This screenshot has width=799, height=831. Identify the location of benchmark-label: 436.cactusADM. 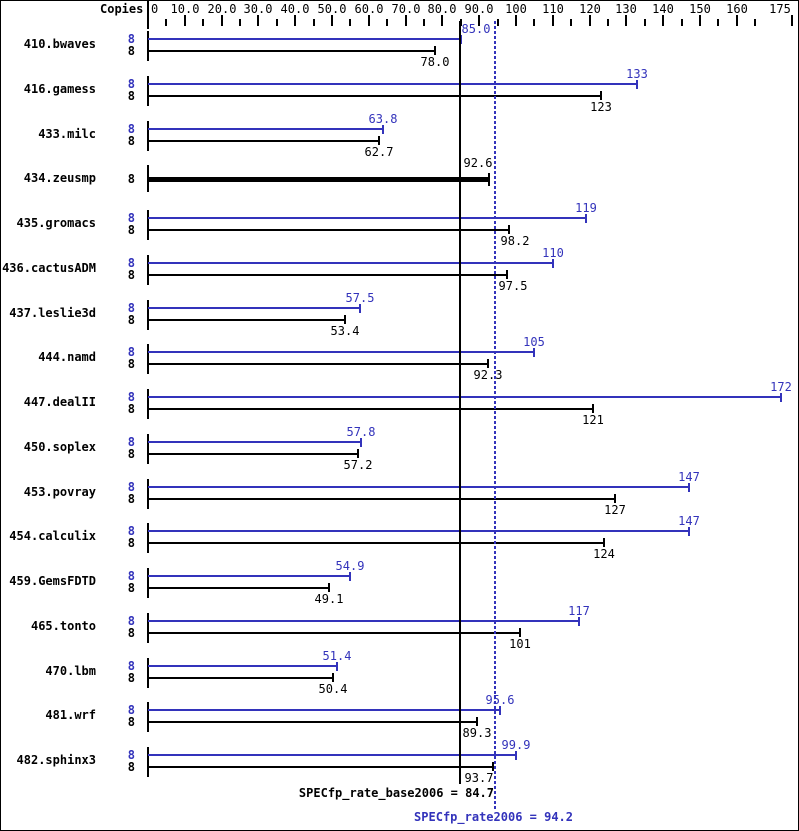
(49, 268).